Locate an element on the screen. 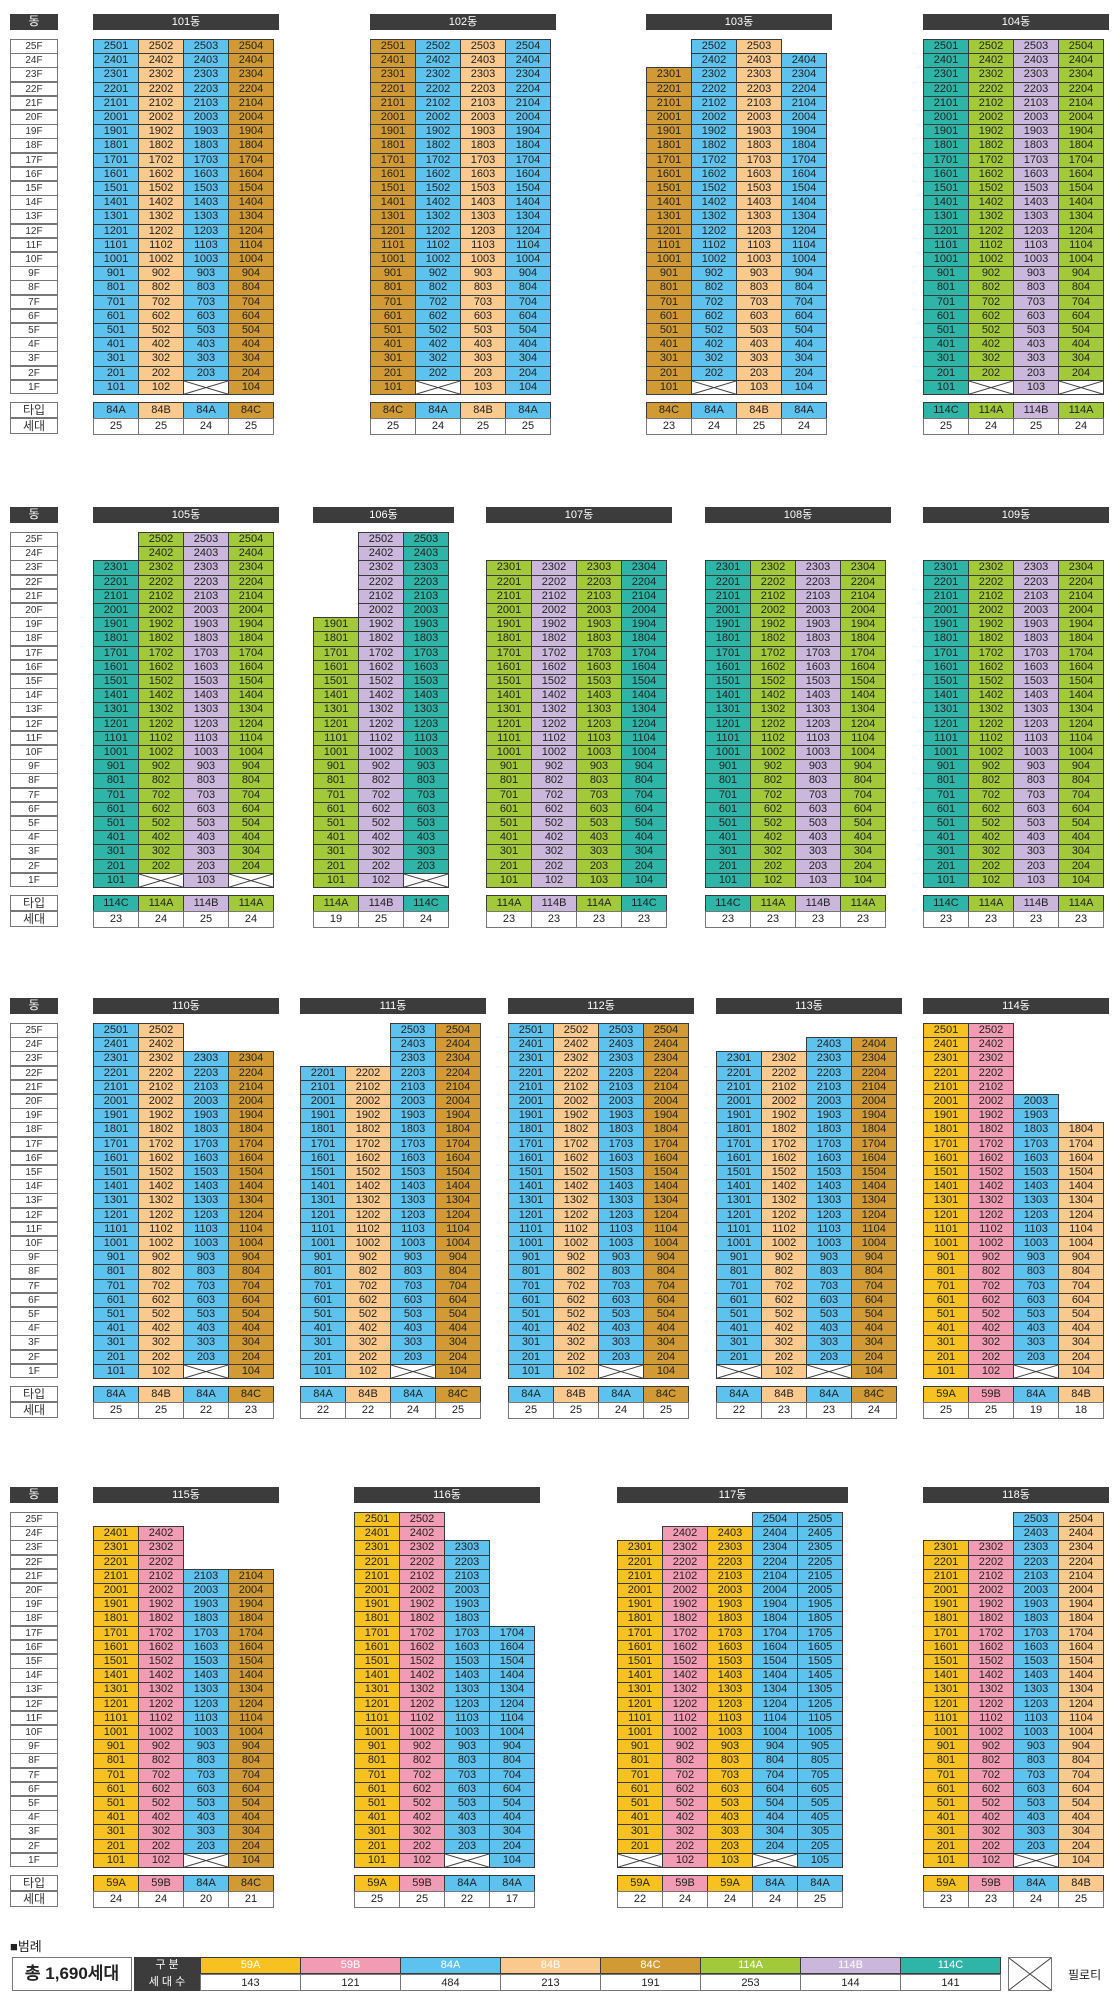  unit-cell: 2503 is located at coordinates (621, 1031).